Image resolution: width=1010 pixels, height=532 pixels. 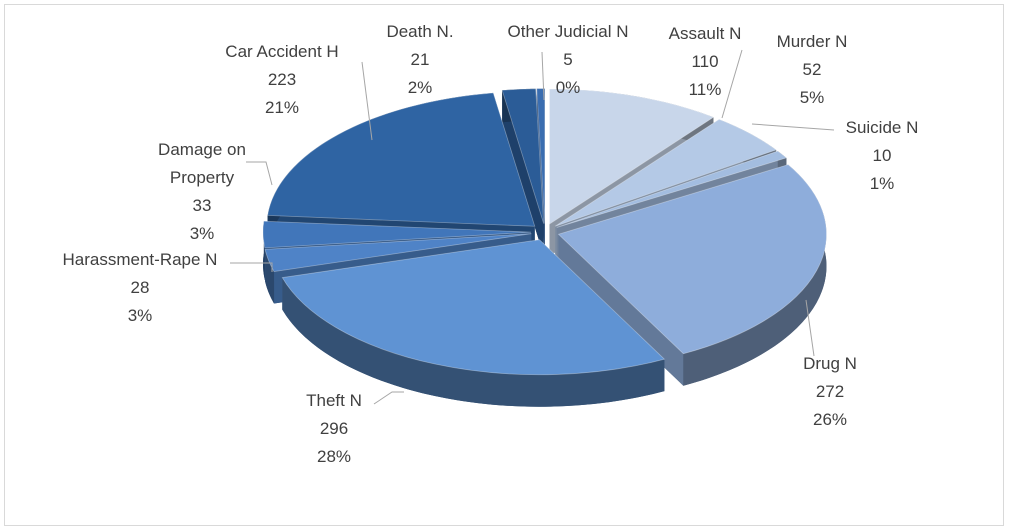 What do you see at coordinates (140, 259) in the screenshot?
I see `label-name: Harassment-Rape N` at bounding box center [140, 259].